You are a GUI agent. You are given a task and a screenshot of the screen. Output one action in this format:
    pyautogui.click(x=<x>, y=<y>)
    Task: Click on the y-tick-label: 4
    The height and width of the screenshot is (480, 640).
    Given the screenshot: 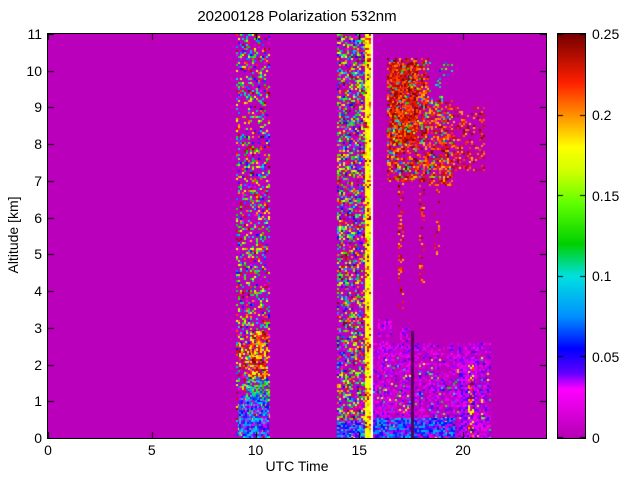 What is the action you would take?
    pyautogui.click(x=38, y=291)
    